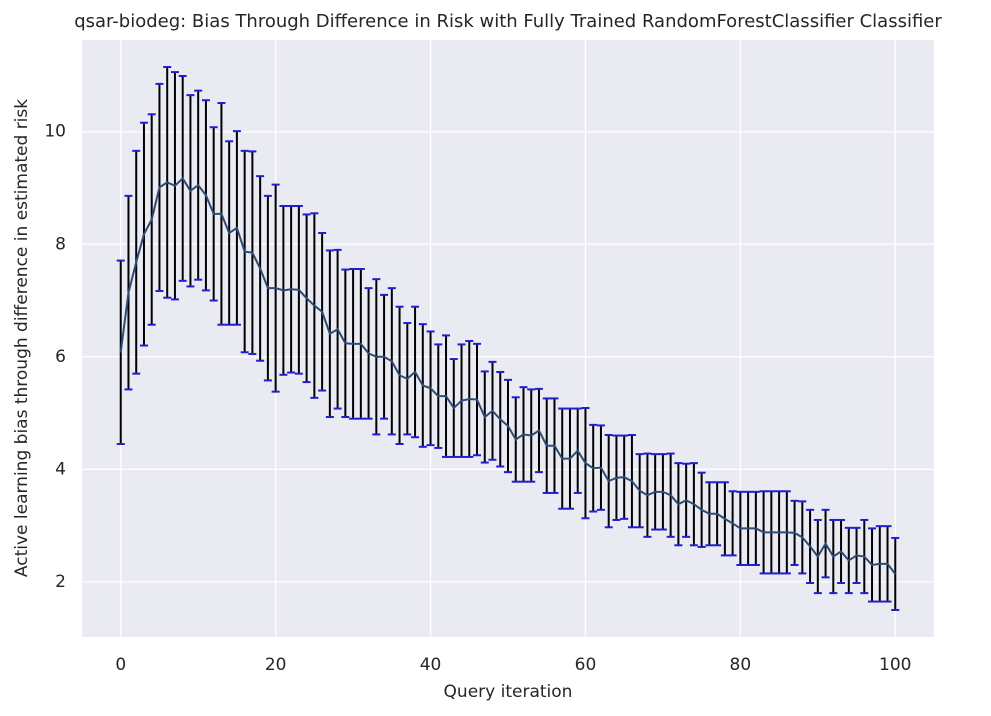 The width and height of the screenshot is (991, 716). Describe the element at coordinates (60, 469) in the screenshot. I see `y-tick-label: 4` at that location.